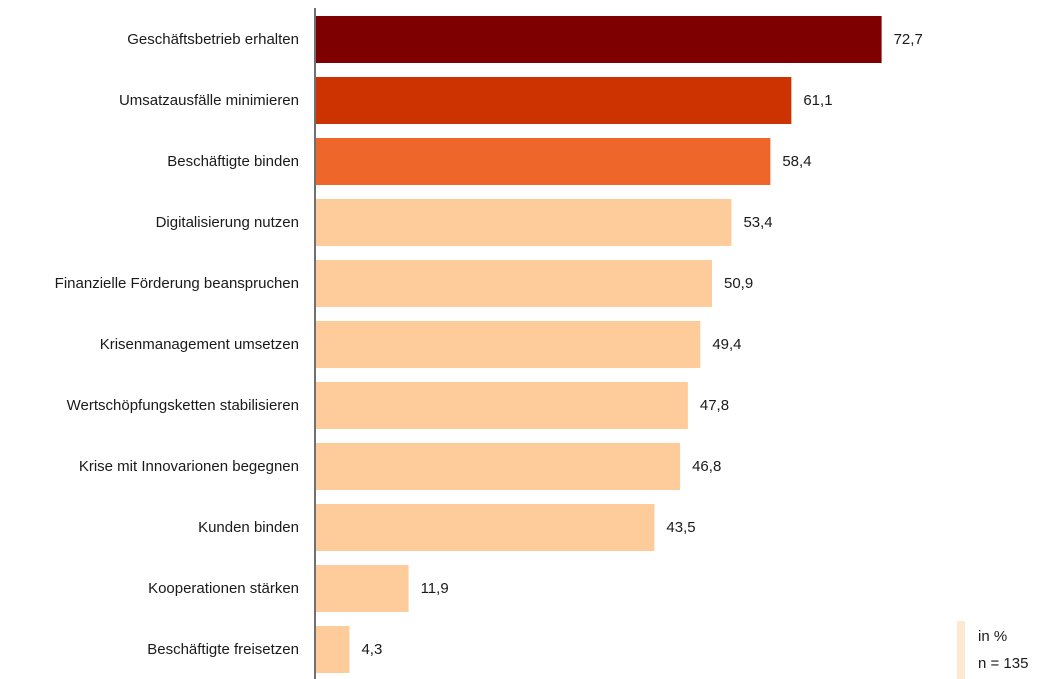 Image resolution: width=1050 pixels, height=679 pixels. I want to click on category-label: Wertschöpfungsketten stabilisieren, so click(183, 405).